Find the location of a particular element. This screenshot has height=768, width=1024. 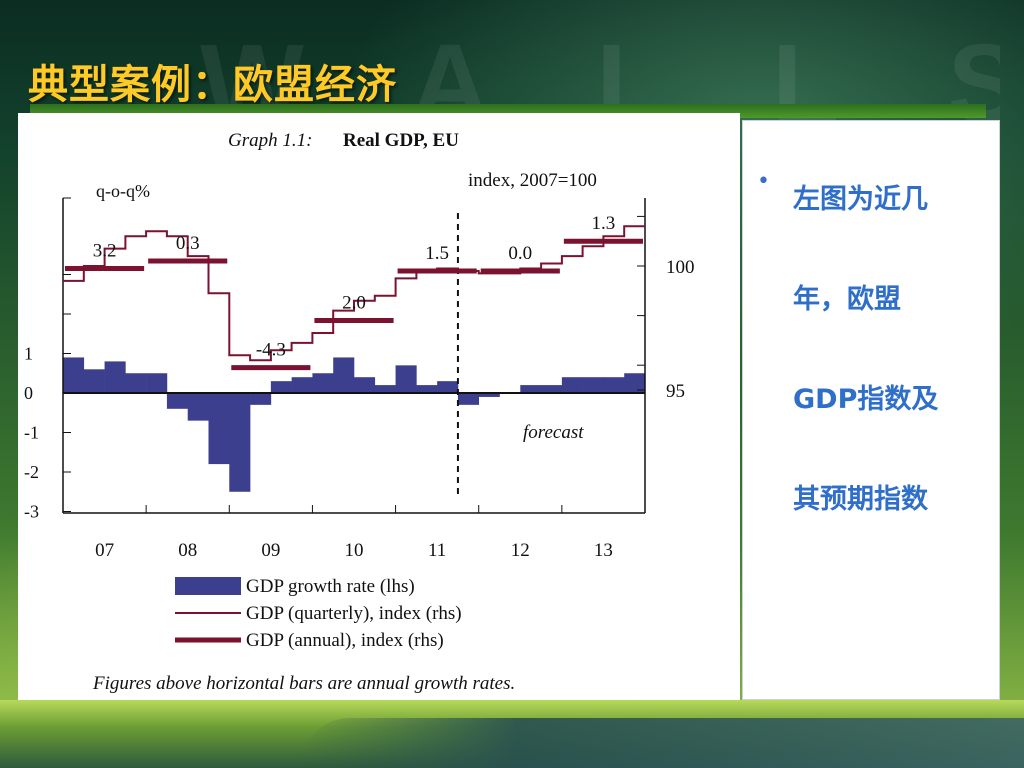

left-axis-label: q-o-q% is located at coordinates (123, 191).